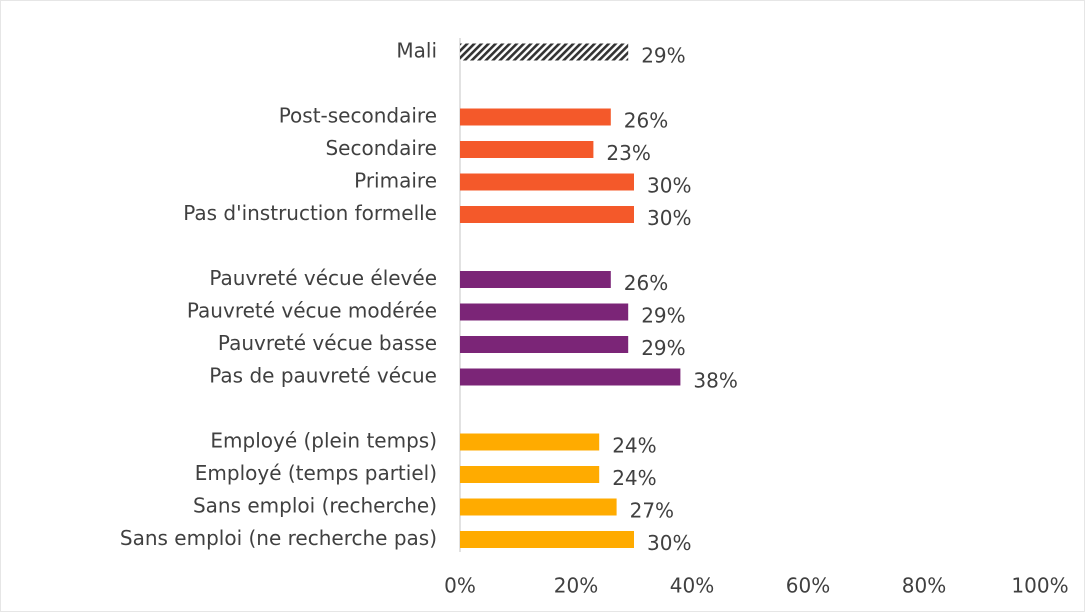 Image resolution: width=1085 pixels, height=612 pixels. I want to click on x-tick-label: 100%, so click(1039, 586).